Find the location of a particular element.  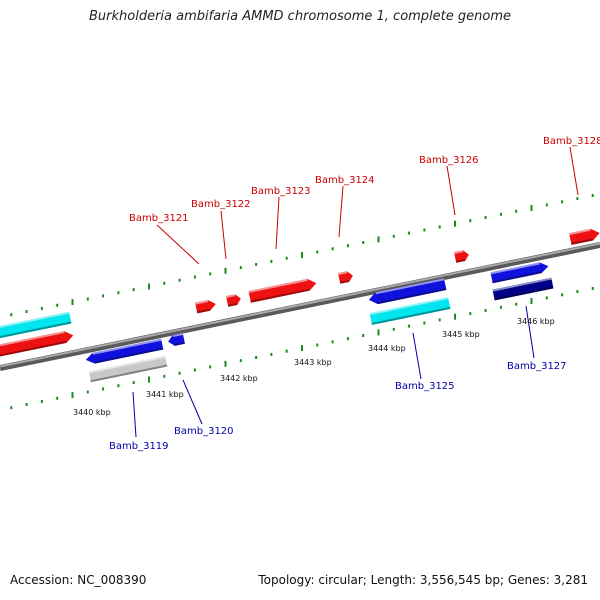

scale-label: 3444 kbp is located at coordinates (387, 348).